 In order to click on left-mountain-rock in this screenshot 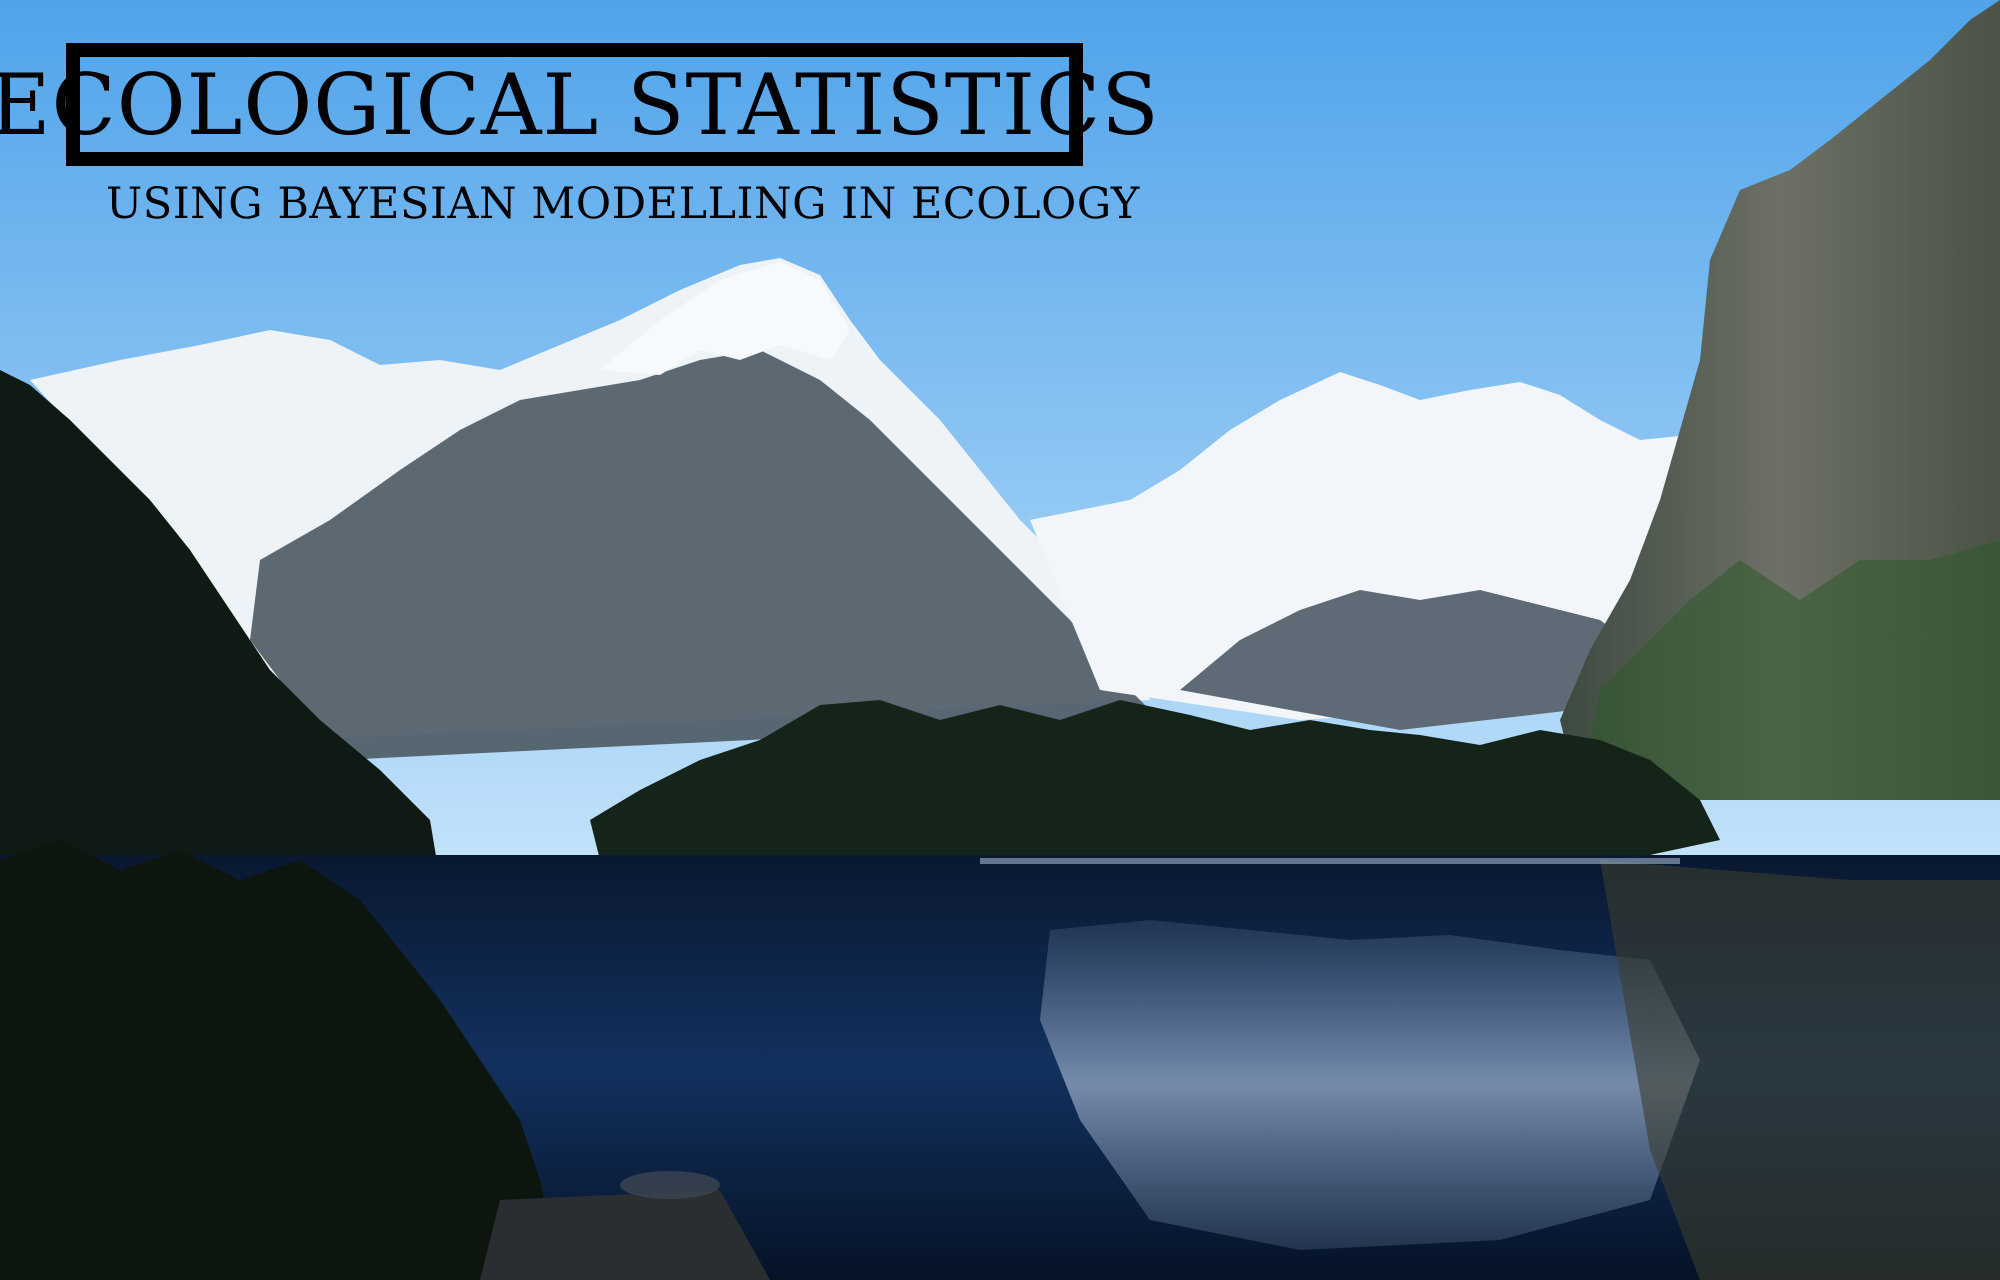, I will do `click(705, 555)`.